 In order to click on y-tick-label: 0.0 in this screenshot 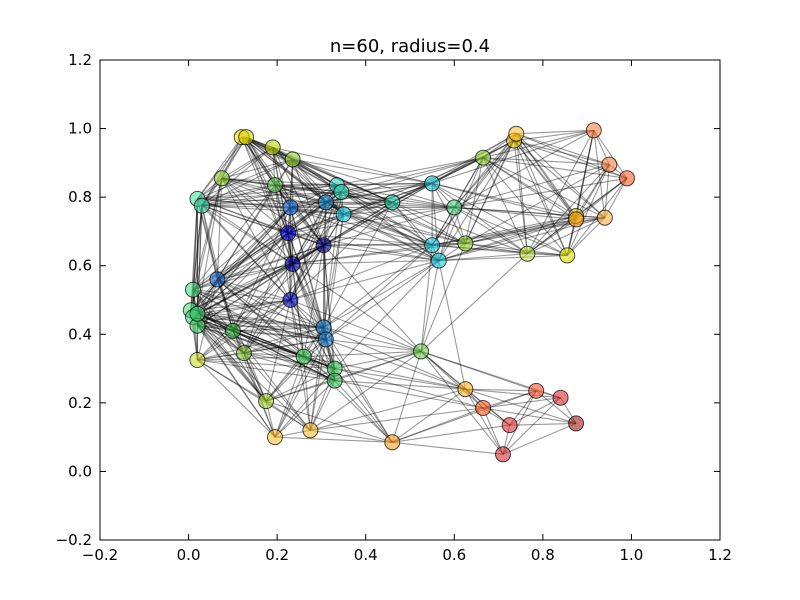, I will do `click(80, 471)`.